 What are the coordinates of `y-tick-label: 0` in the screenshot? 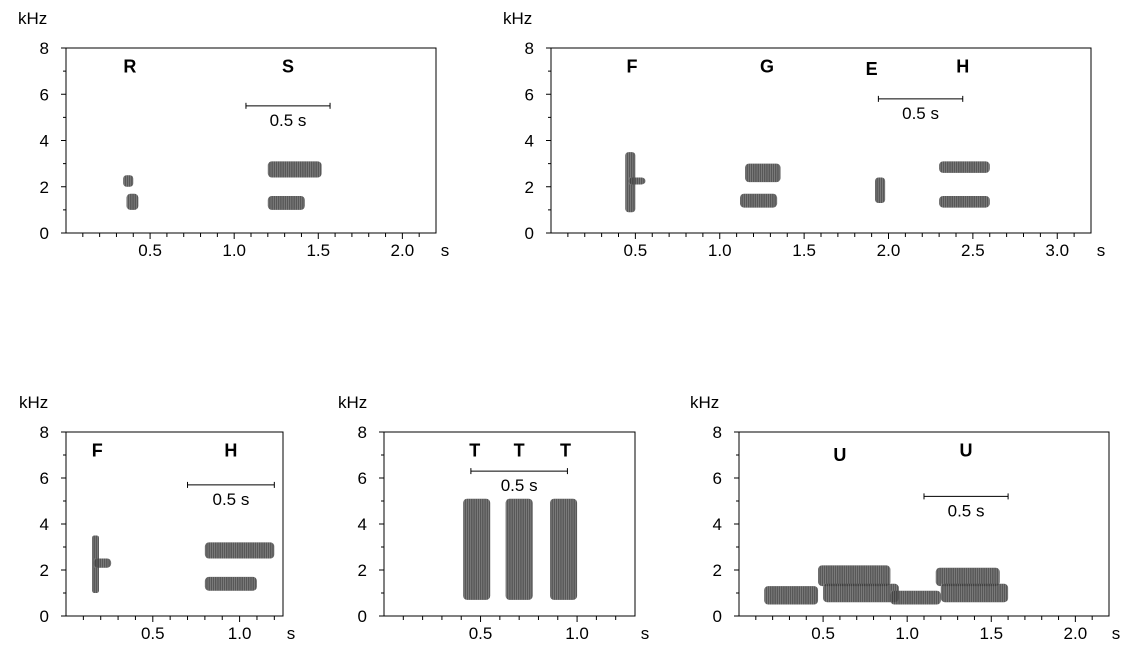 It's located at (717, 616).